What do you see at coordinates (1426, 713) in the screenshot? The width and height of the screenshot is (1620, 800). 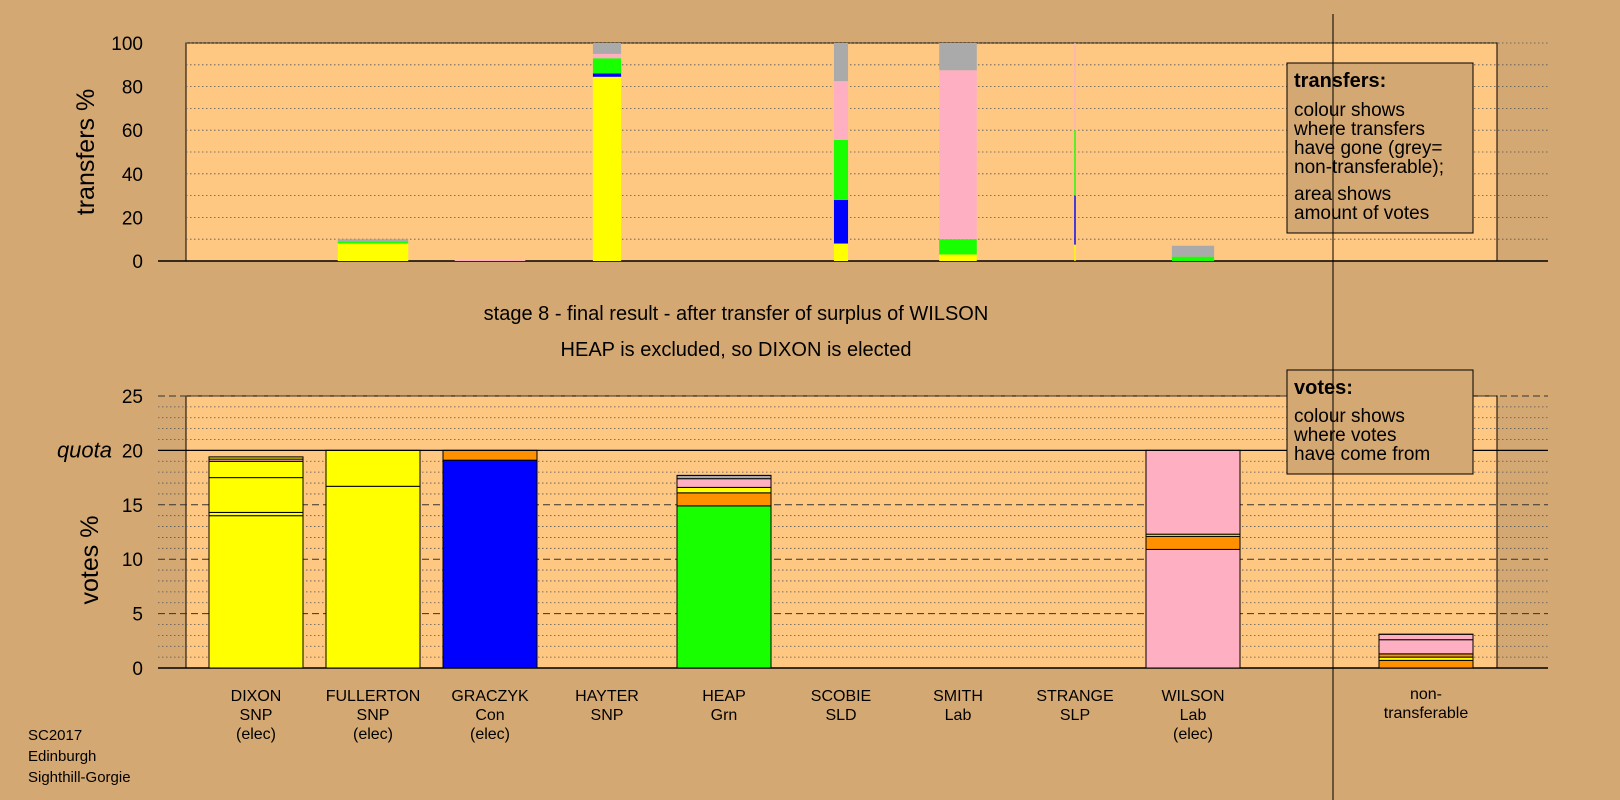 I see `nontransferable-label: transferable` at bounding box center [1426, 713].